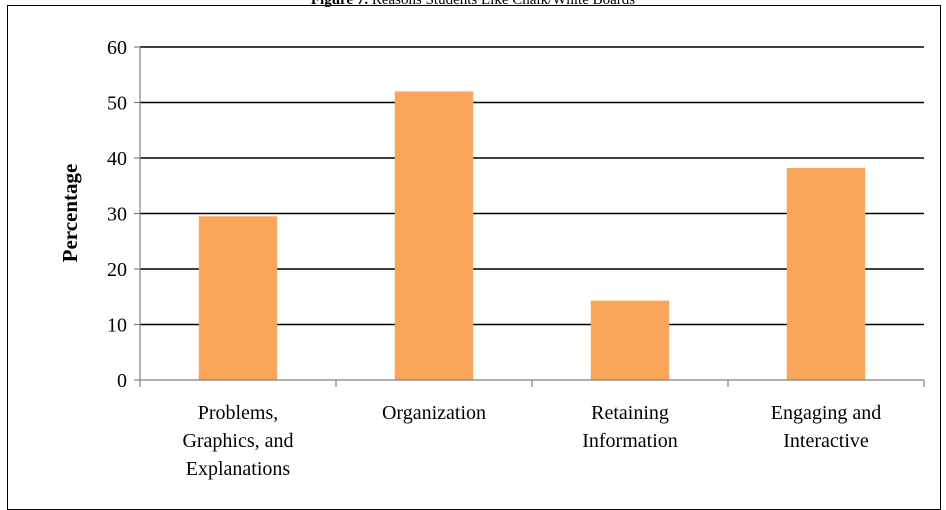  What do you see at coordinates (117, 215) in the screenshot?
I see `y-tick-label: 30` at bounding box center [117, 215].